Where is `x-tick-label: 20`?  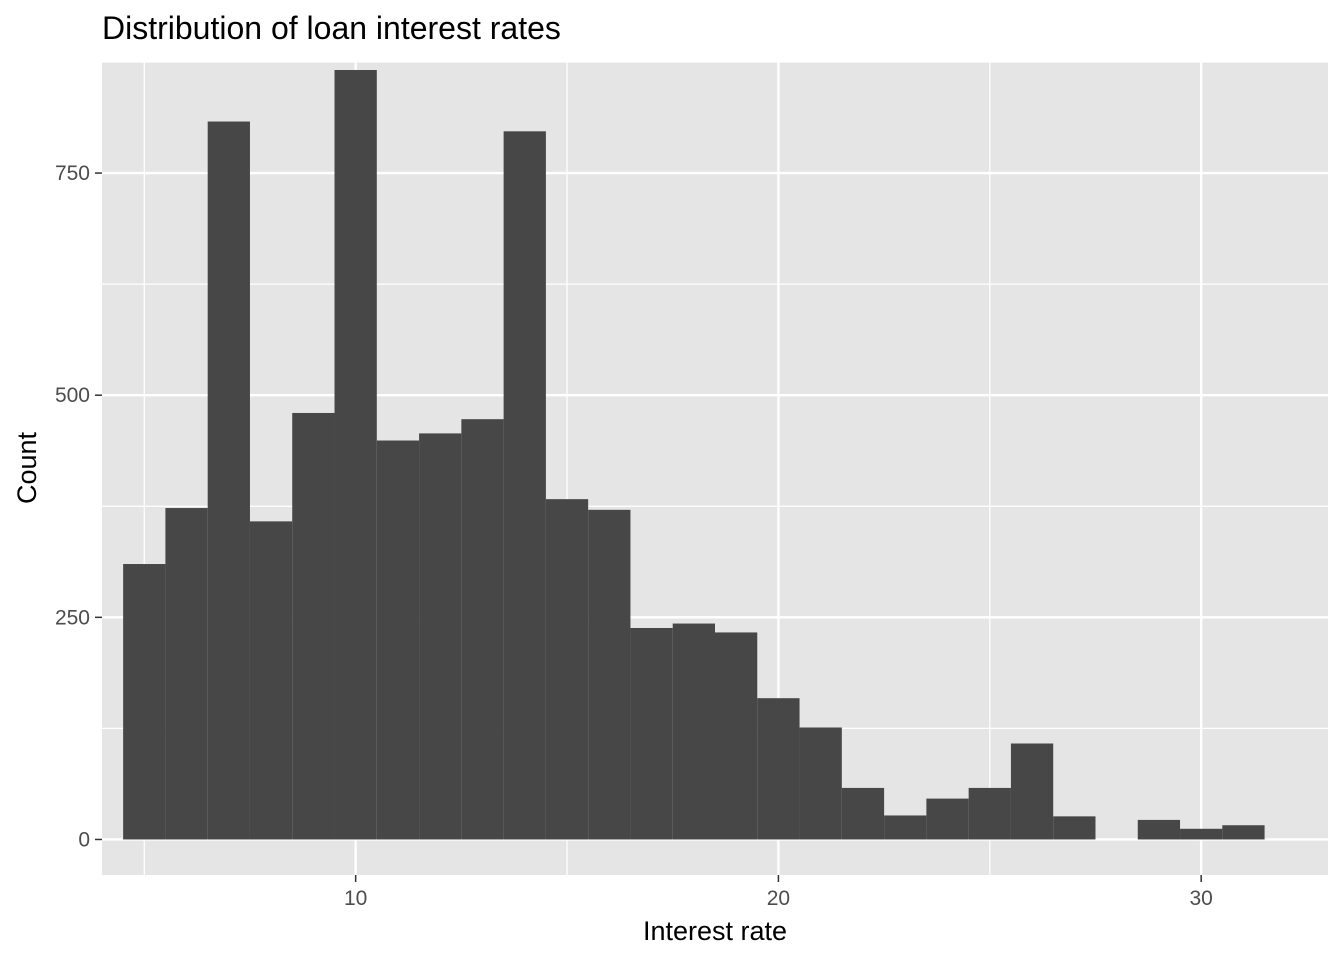
x-tick-label: 20 is located at coordinates (778, 898).